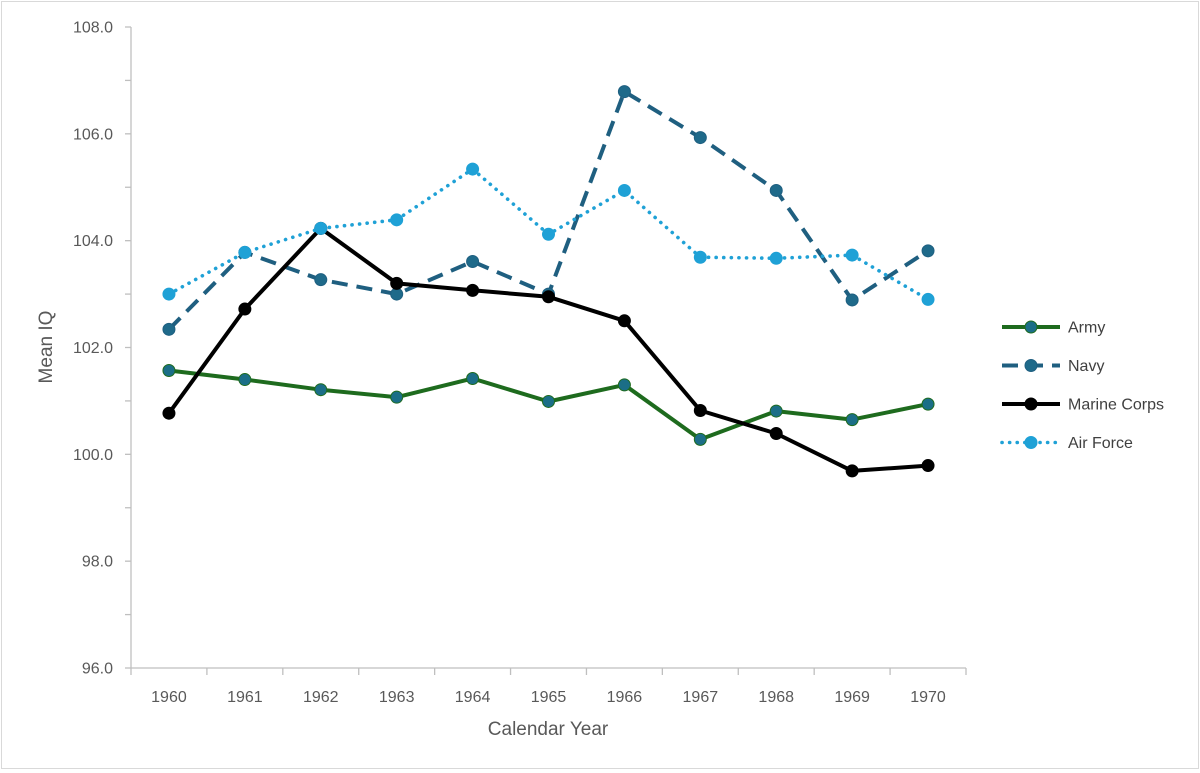 Image resolution: width=1200 pixels, height=773 pixels. I want to click on y-tick-label: 106.0, so click(93, 134).